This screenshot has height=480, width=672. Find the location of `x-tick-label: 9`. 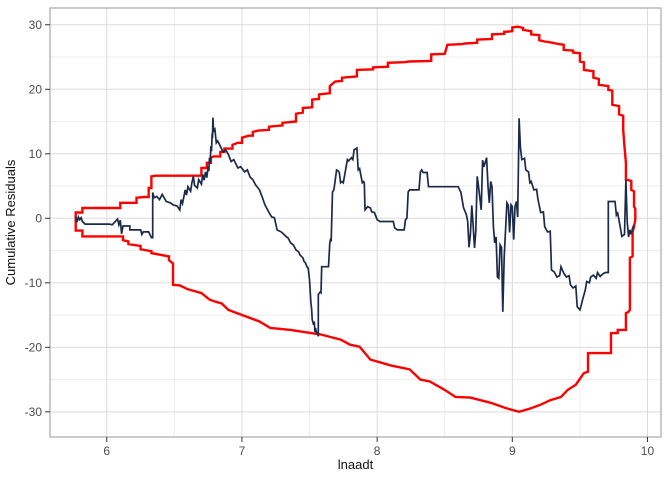

x-tick-label: 9 is located at coordinates (512, 451).